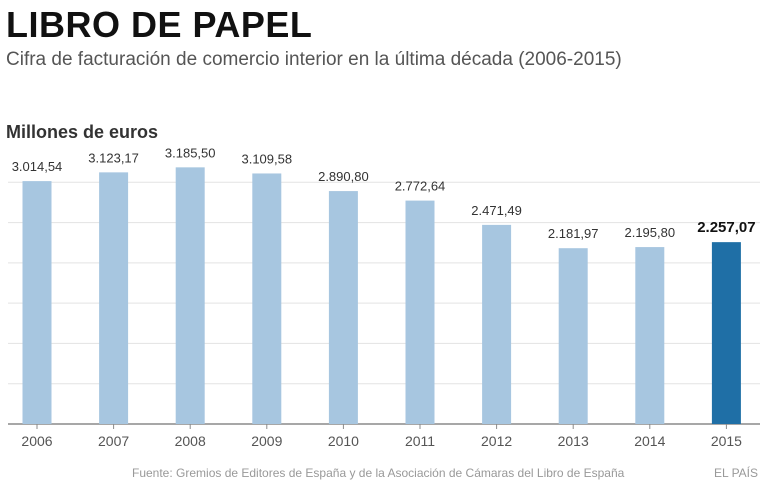 This screenshot has height=486, width=768. What do you see at coordinates (266, 158) in the screenshot?
I see `value-label-2009: 3.109,58` at bounding box center [266, 158].